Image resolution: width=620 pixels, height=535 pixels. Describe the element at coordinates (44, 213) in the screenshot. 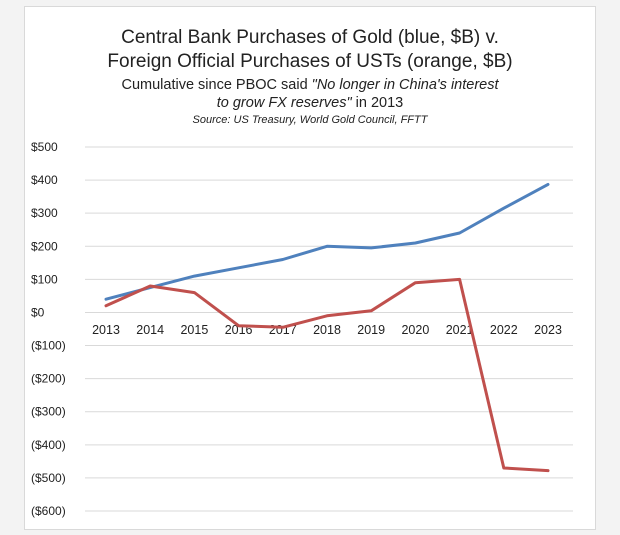

I see `y-tick-label: $300` at that location.